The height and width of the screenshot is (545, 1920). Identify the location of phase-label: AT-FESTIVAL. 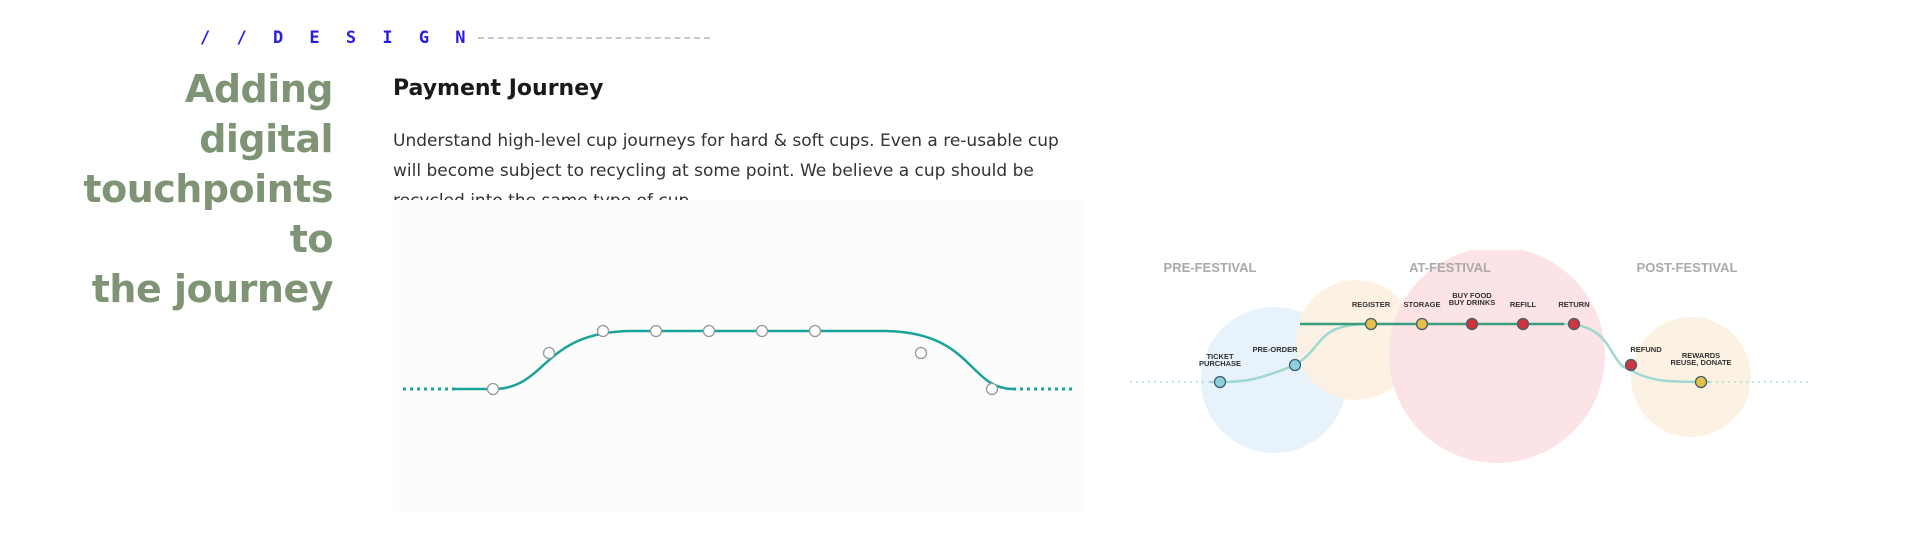
(1450, 267).